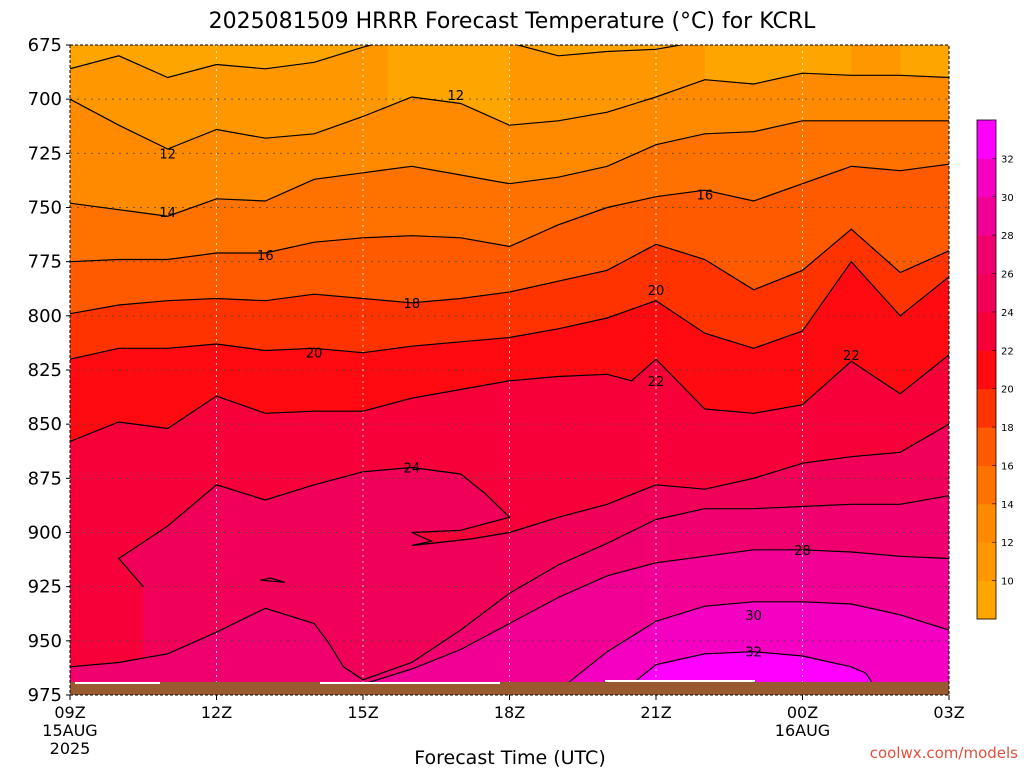 This screenshot has width=1024, height=768. What do you see at coordinates (45, 99) in the screenshot?
I see `y-tick-label: 700` at bounding box center [45, 99].